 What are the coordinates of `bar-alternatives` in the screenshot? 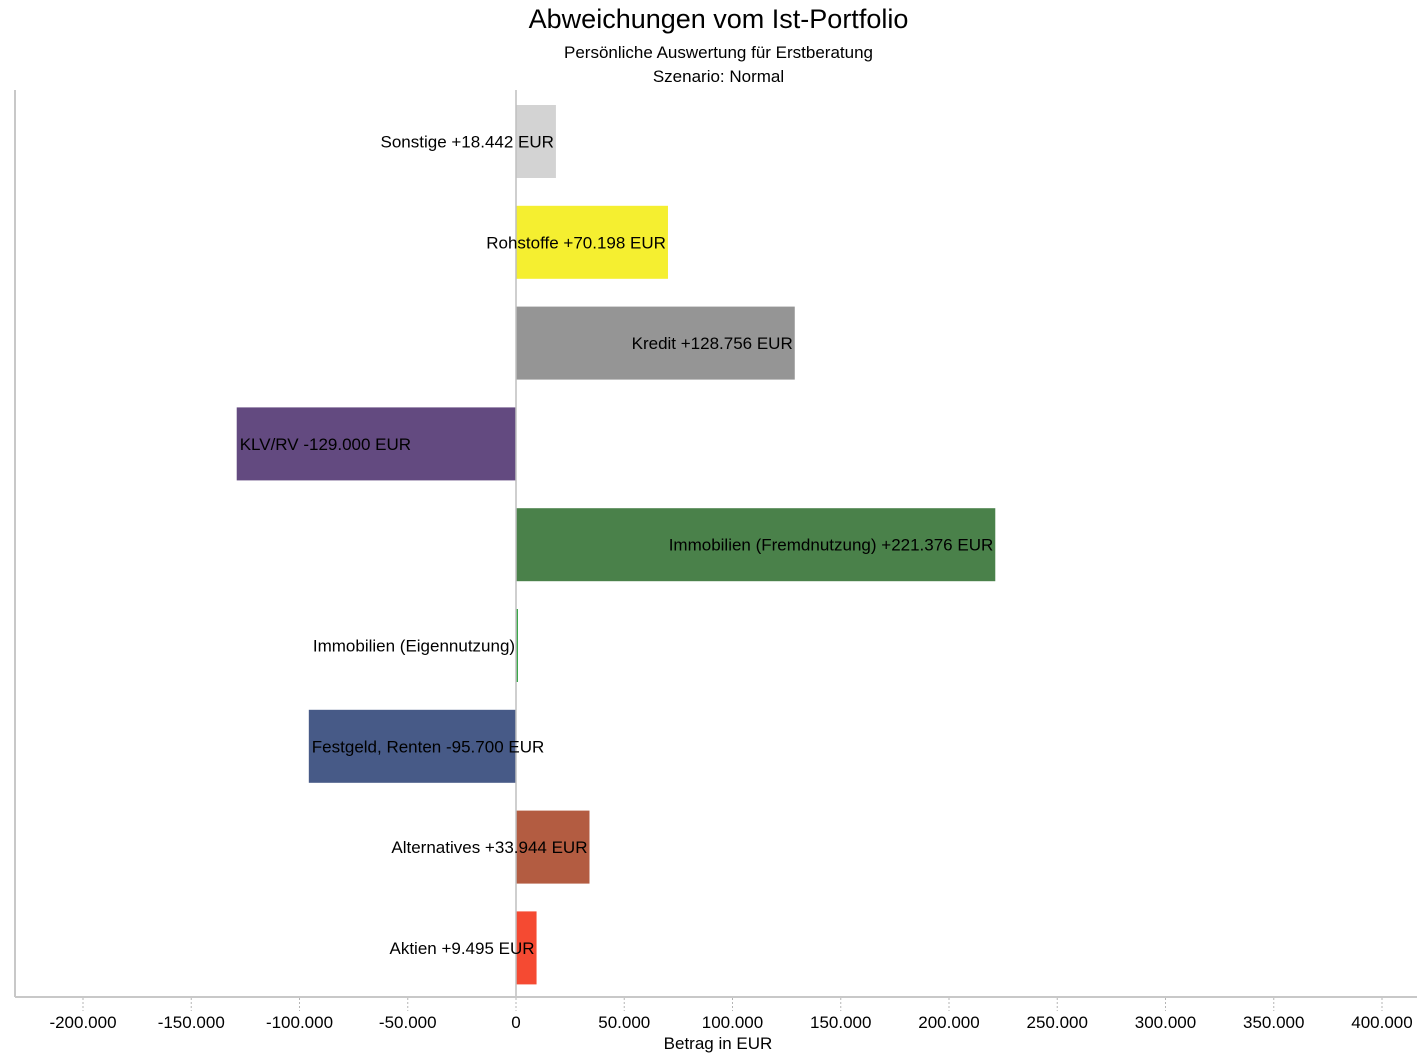 It's located at (553, 847).